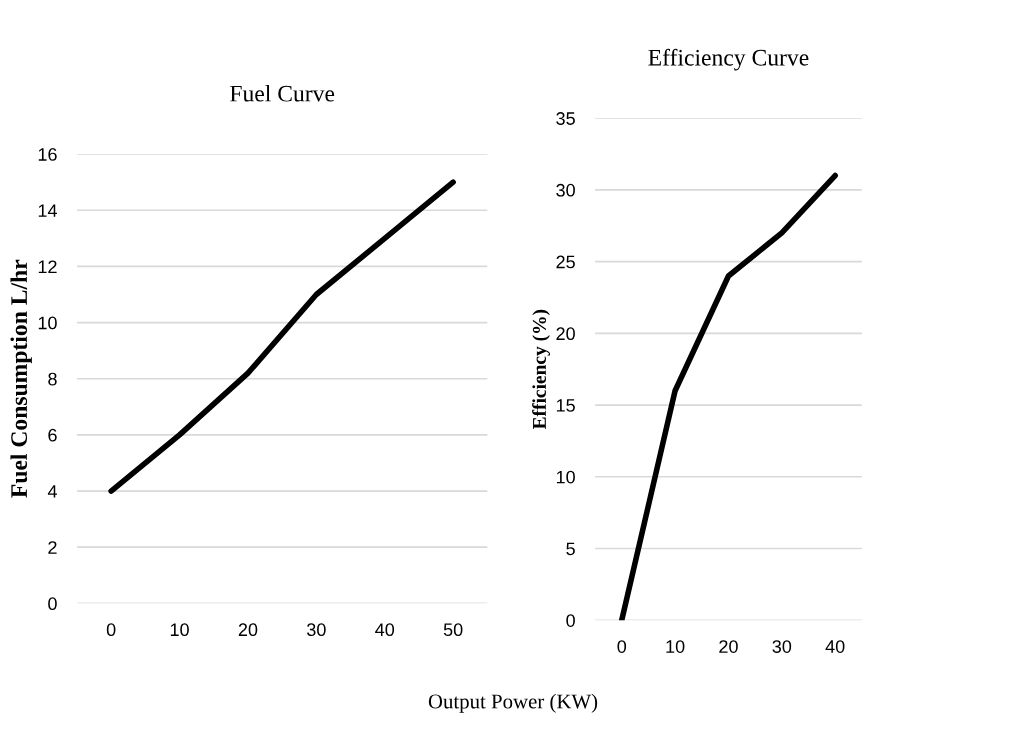  Describe the element at coordinates (565, 118) in the screenshot. I see `y-tick-label: 35` at that location.